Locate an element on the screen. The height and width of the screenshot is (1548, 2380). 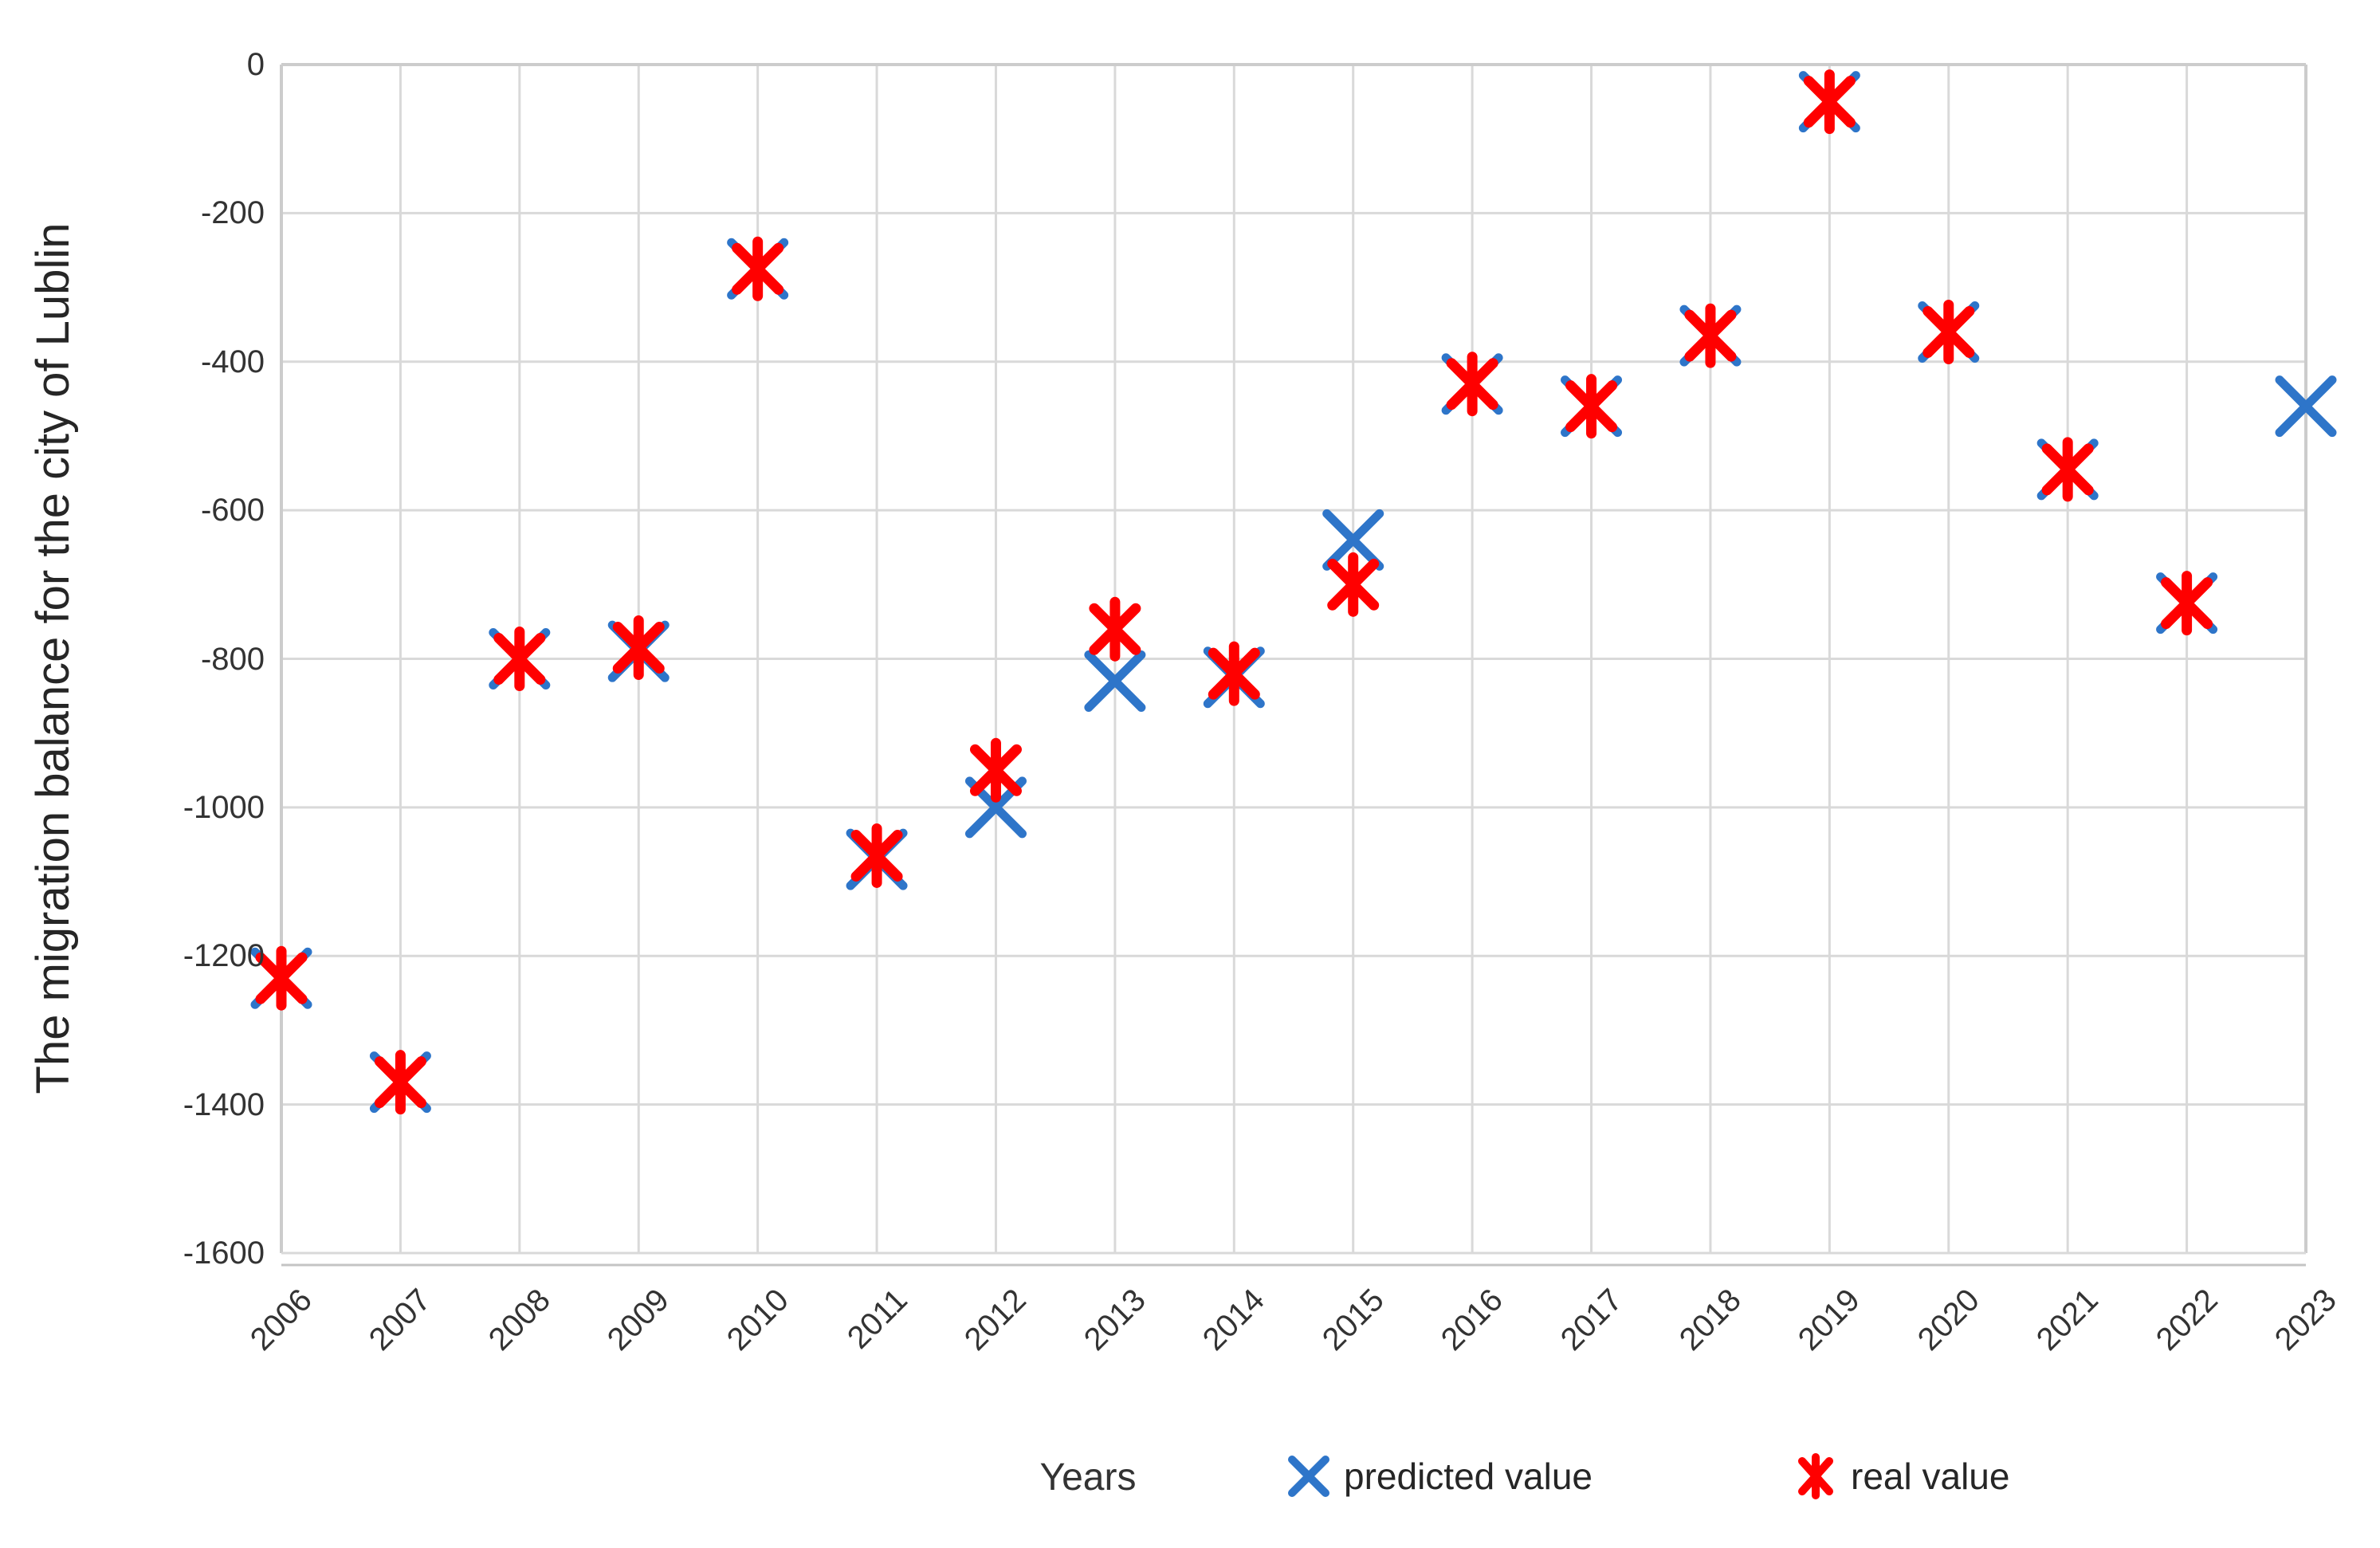
data-point-real-2015 is located at coordinates (1353, 584).